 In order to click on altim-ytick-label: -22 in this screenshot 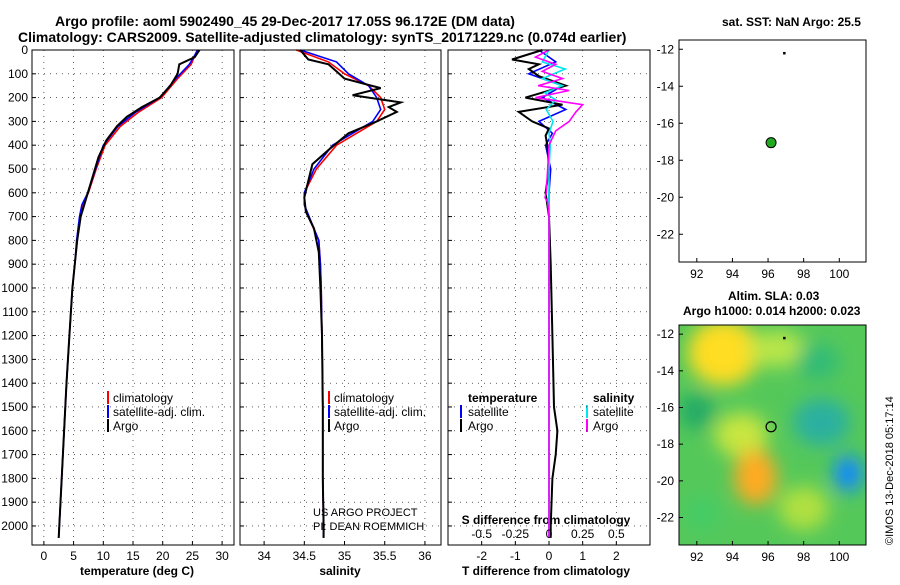, I will do `click(666, 518)`.